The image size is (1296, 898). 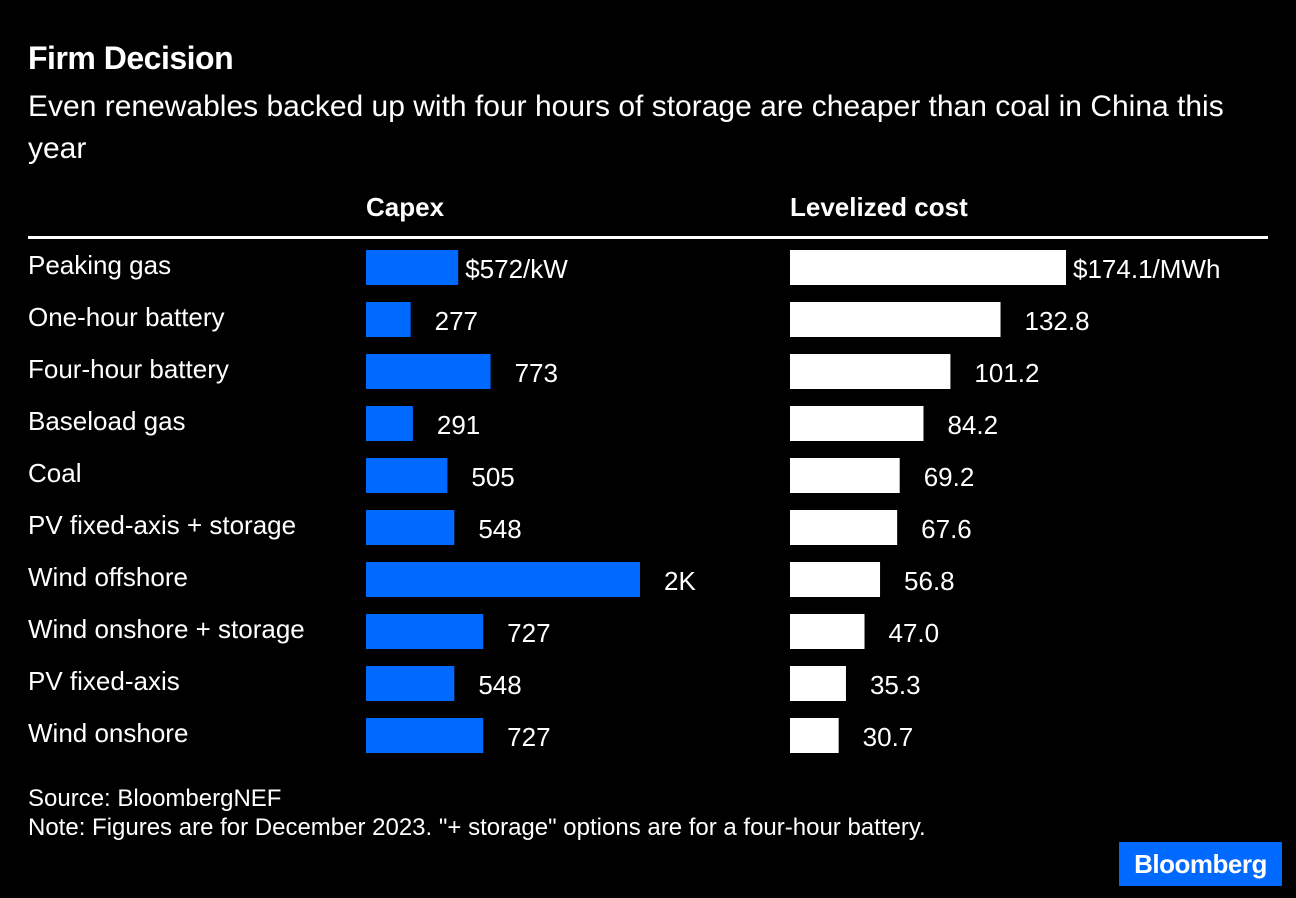 What do you see at coordinates (929, 581) in the screenshot?
I see `levelized-cost-value-label: 56.8` at bounding box center [929, 581].